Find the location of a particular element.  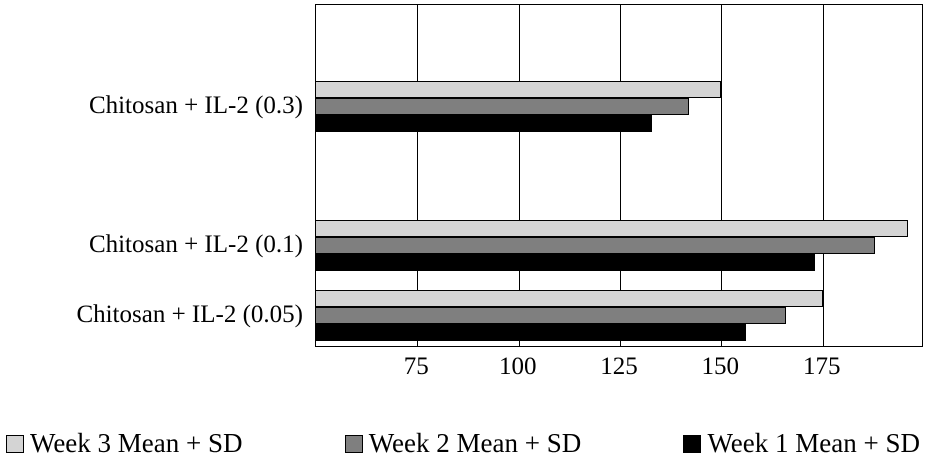

category-label: Chitosan + IL-2 (0.1) is located at coordinates (195, 244).